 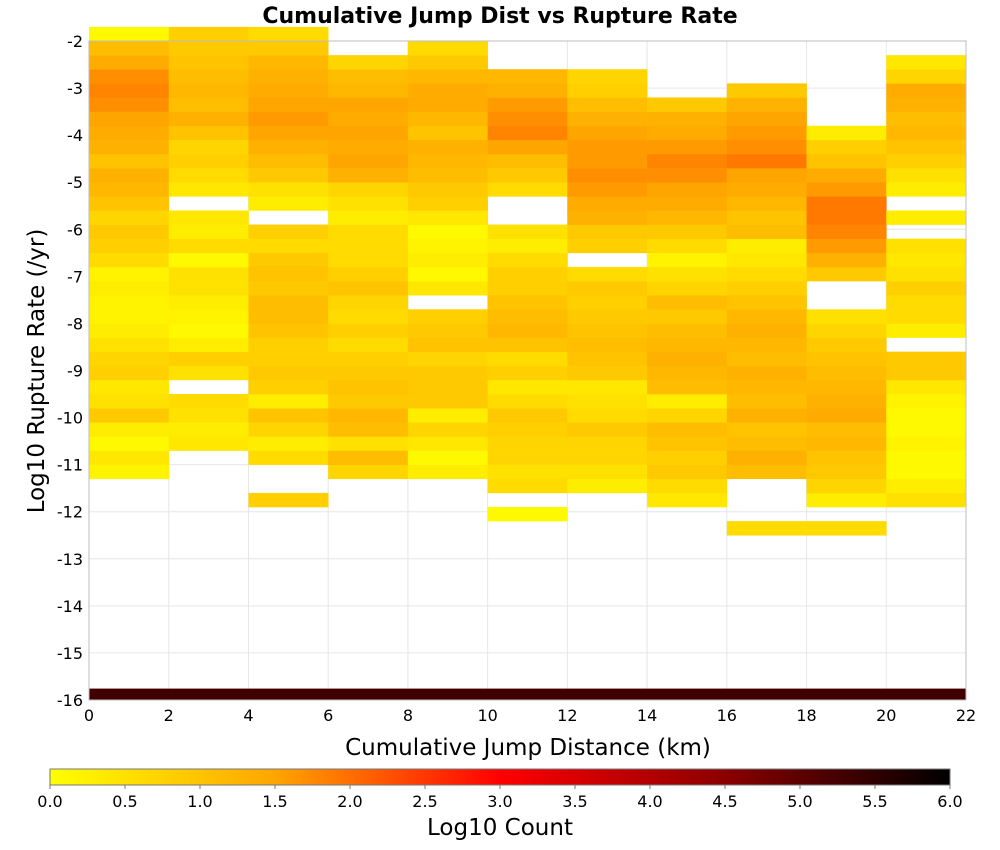 What do you see at coordinates (806, 715) in the screenshot?
I see `x-tick-label: 18` at bounding box center [806, 715].